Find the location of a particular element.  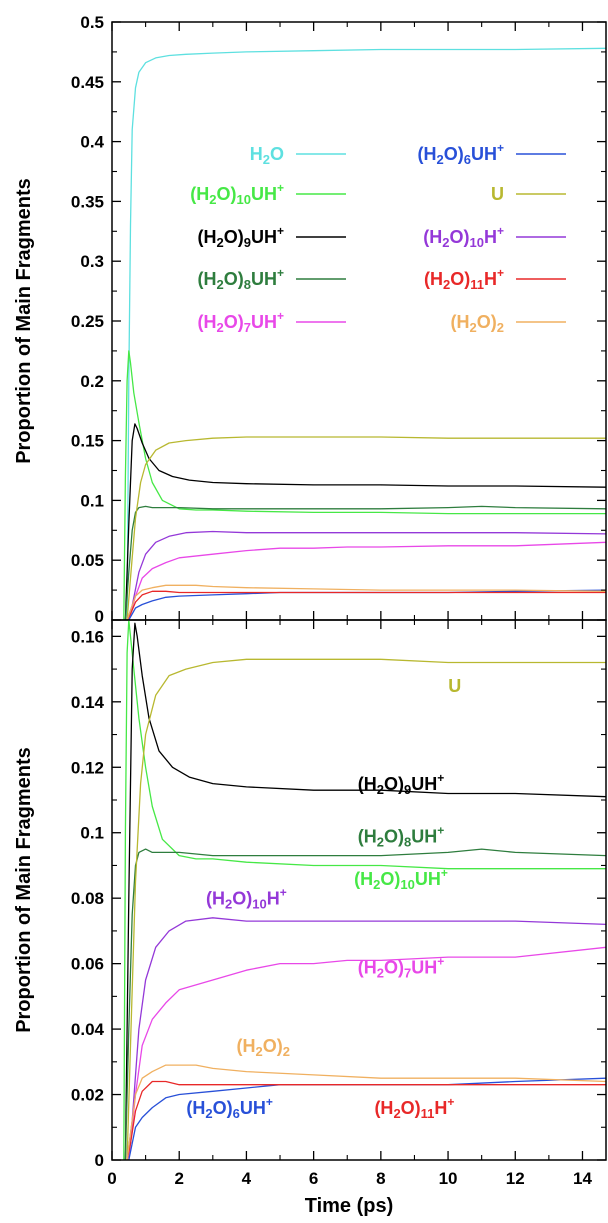

legend-label-h2o: H2O is located at coordinates (267, 155).